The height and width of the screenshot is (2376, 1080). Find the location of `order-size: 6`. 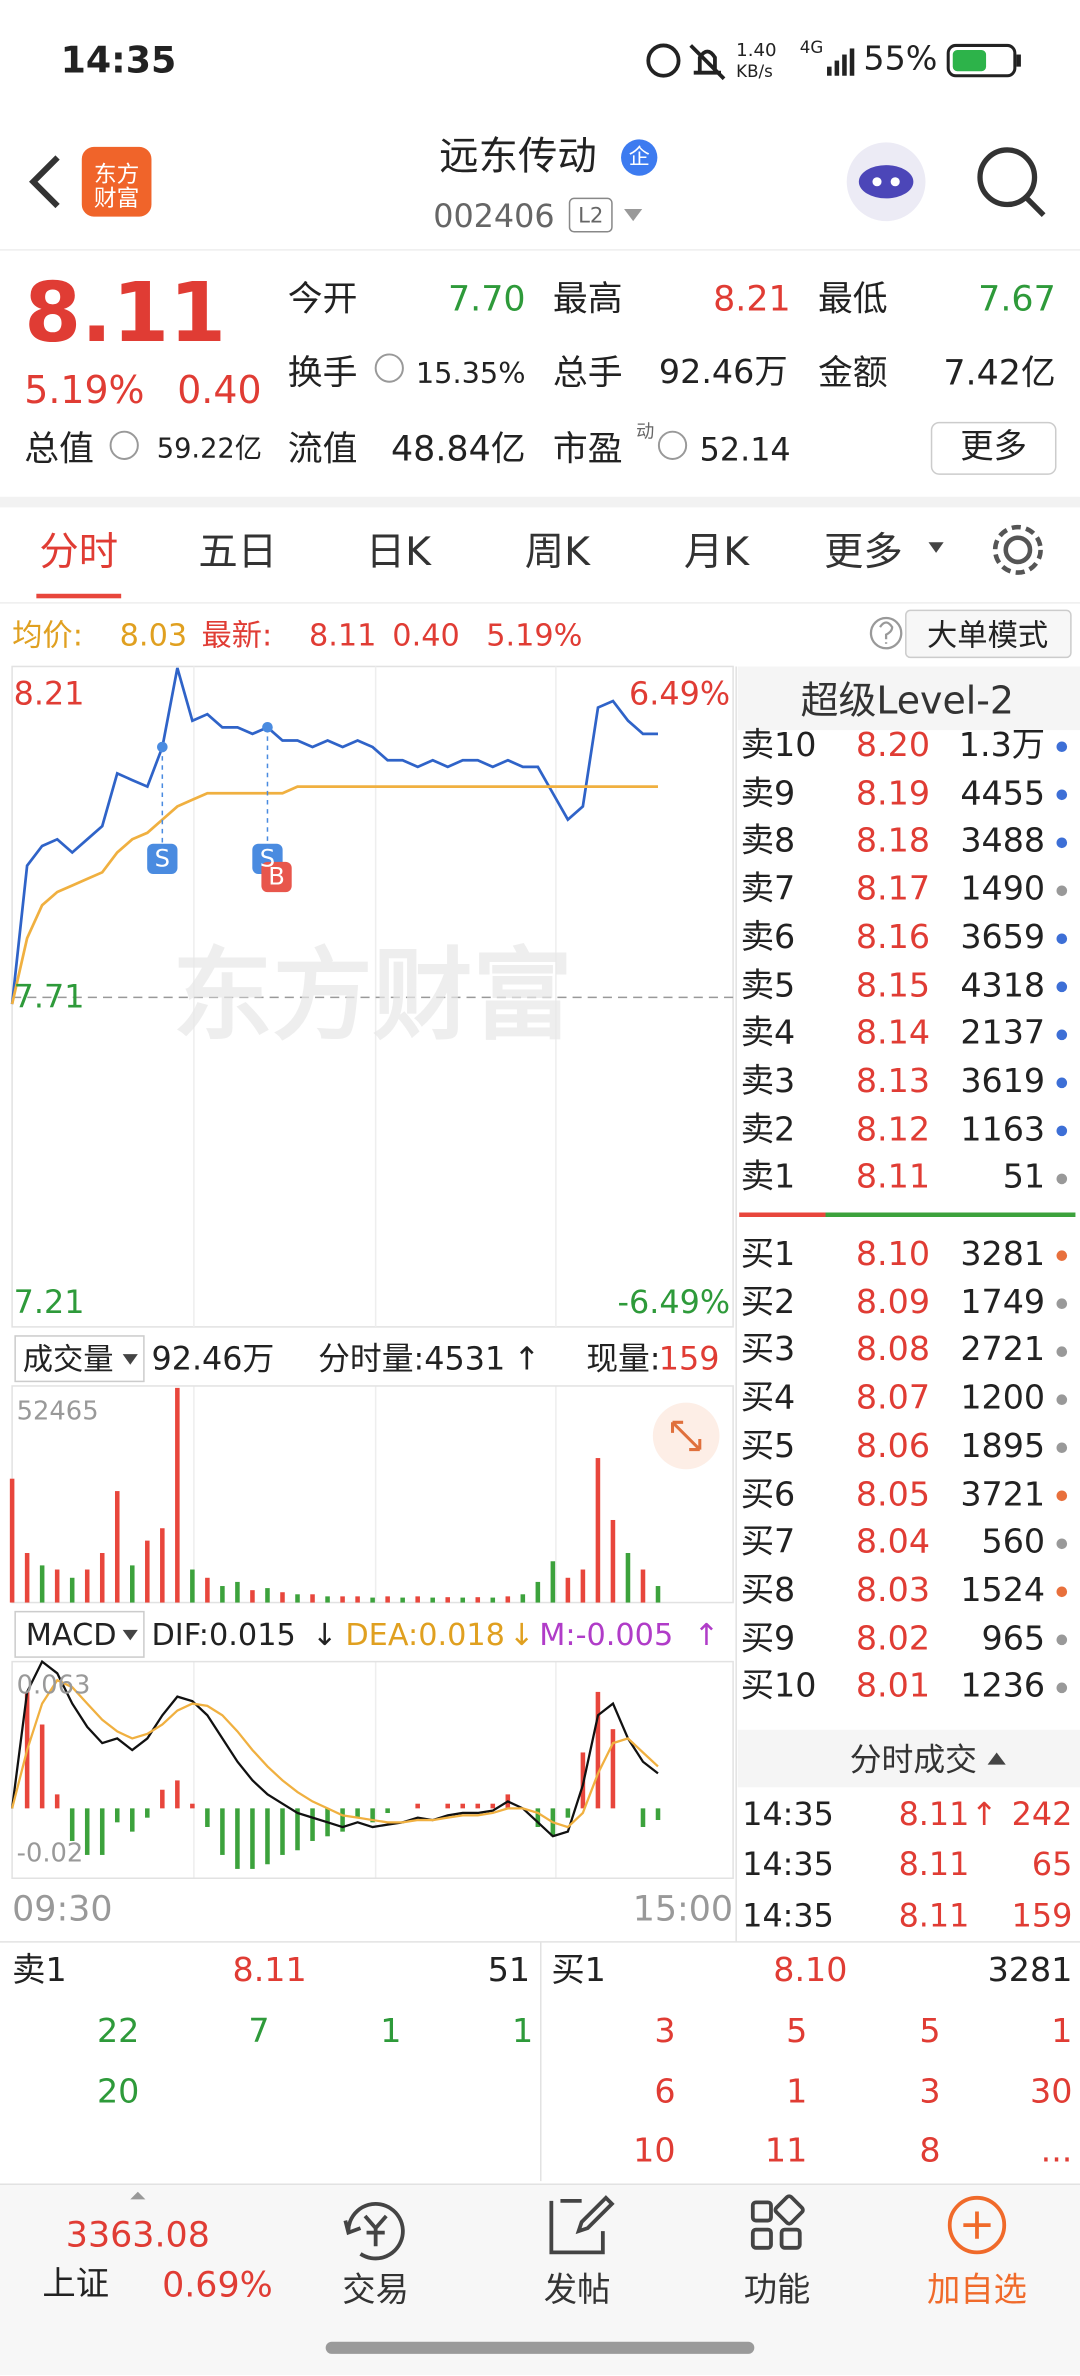

order-size: 6 is located at coordinates (665, 2091).